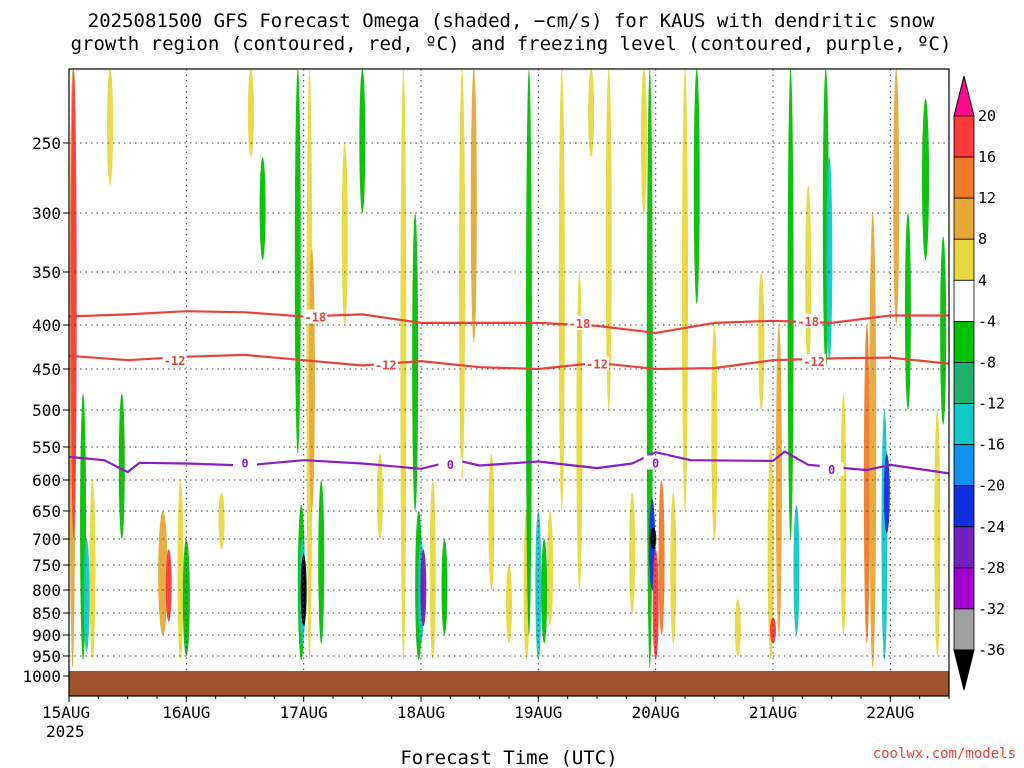 The width and height of the screenshot is (1024, 768). I want to click on y-tick-label: 750, so click(46, 565).